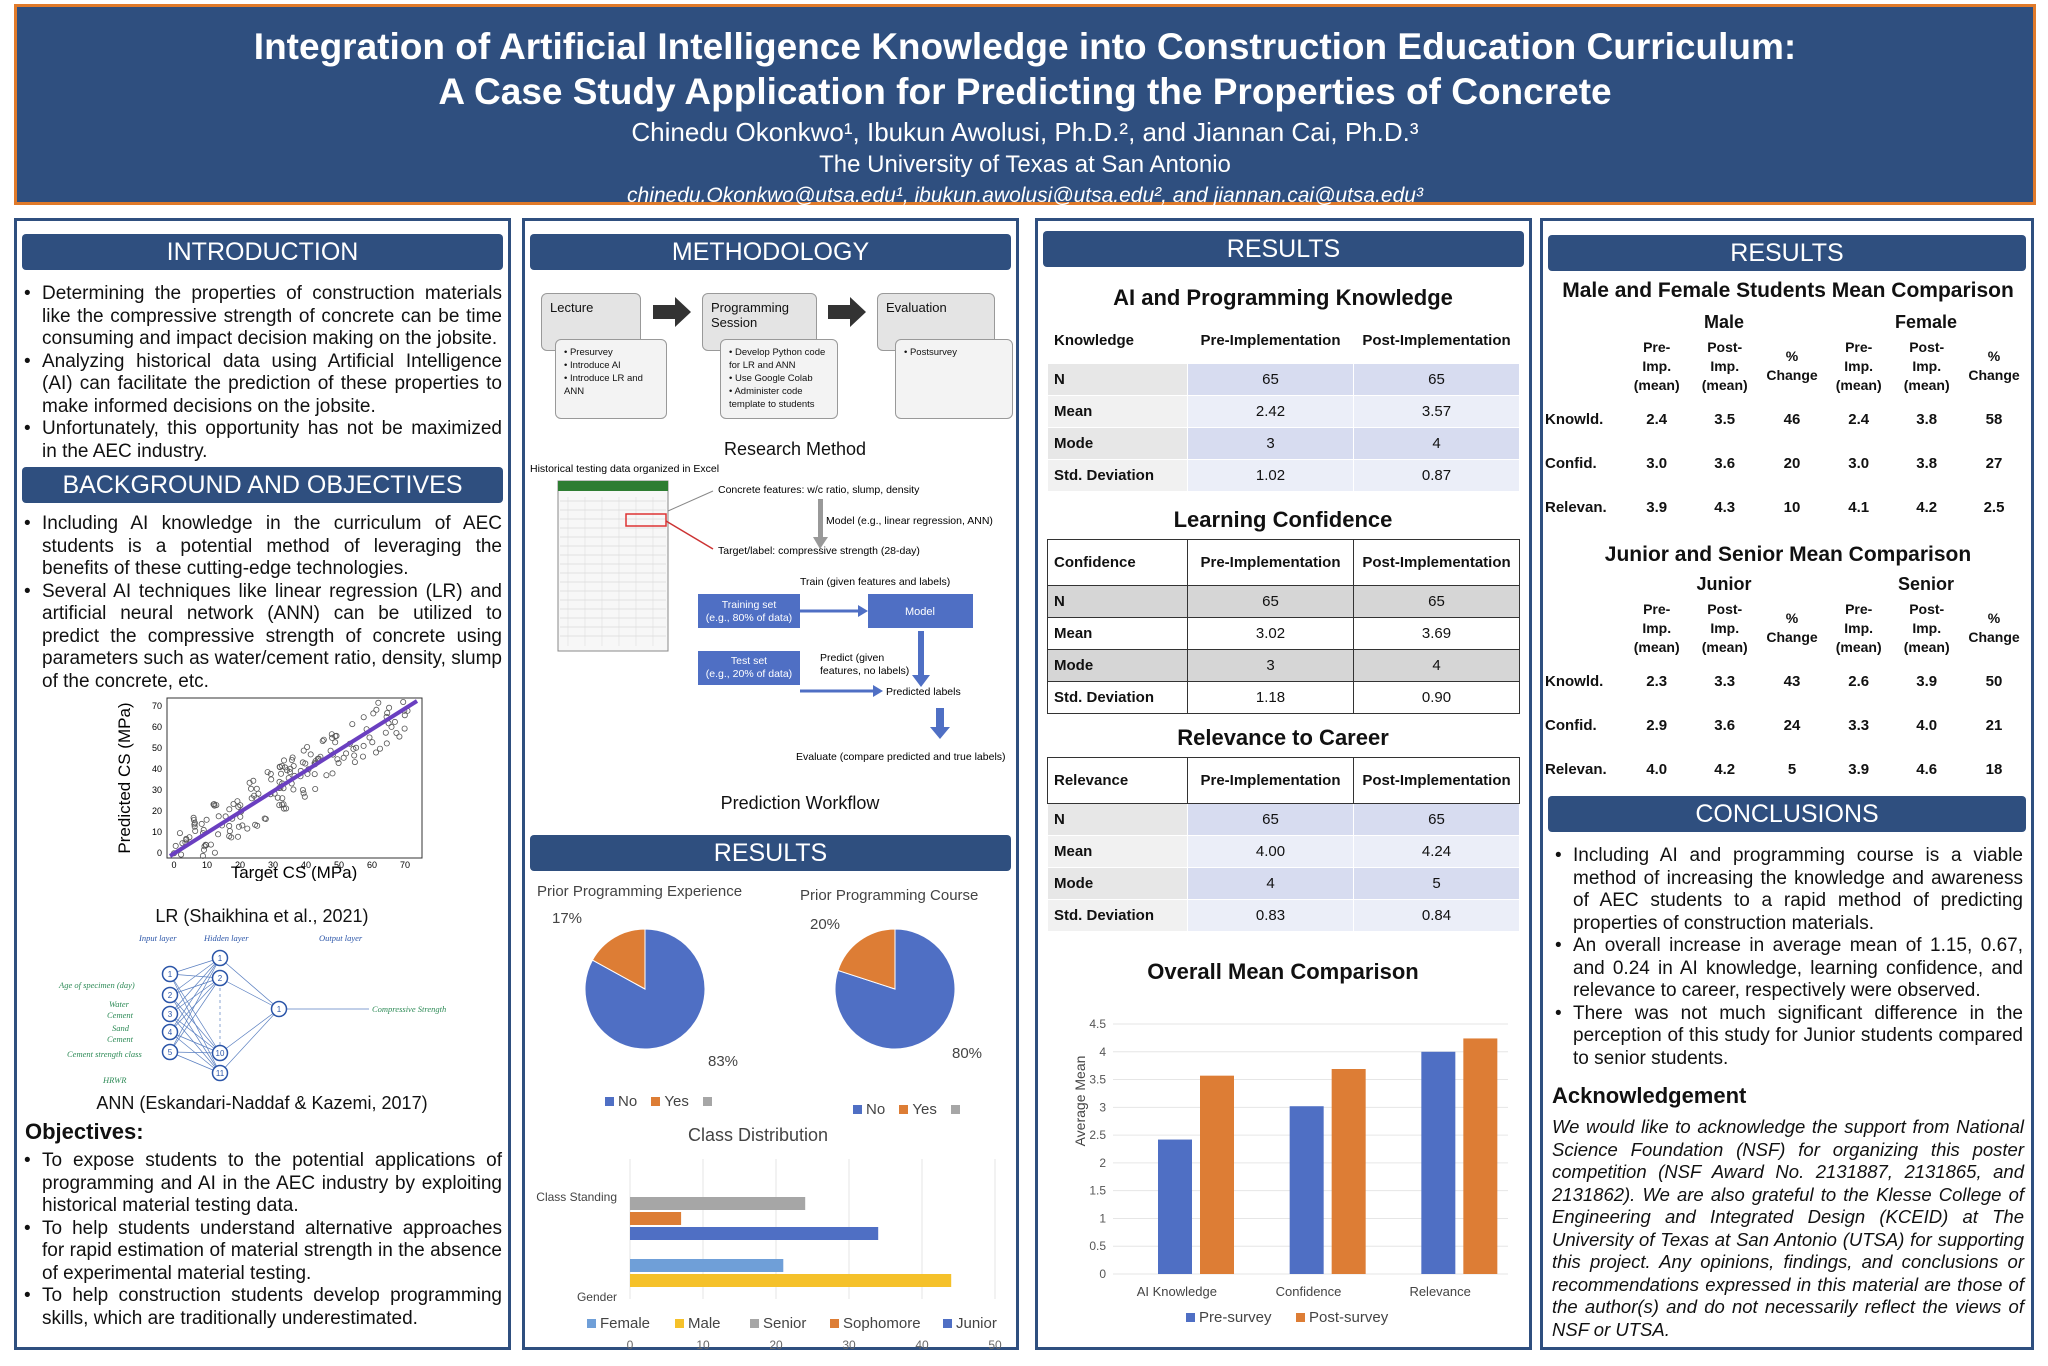  Describe the element at coordinates (895, 989) in the screenshot. I see `pie-slice` at that location.